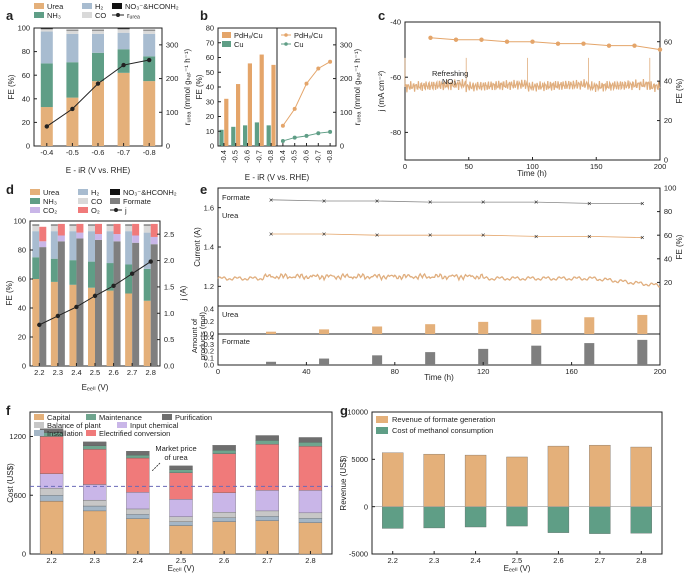  I want to click on bar-a-urea, so click(72, 121).